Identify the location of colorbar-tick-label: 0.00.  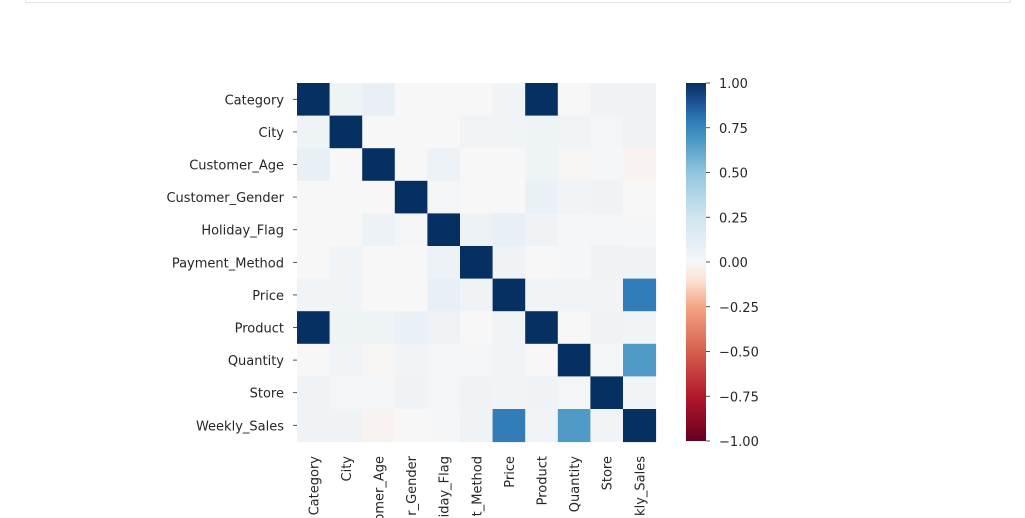
(733, 263).